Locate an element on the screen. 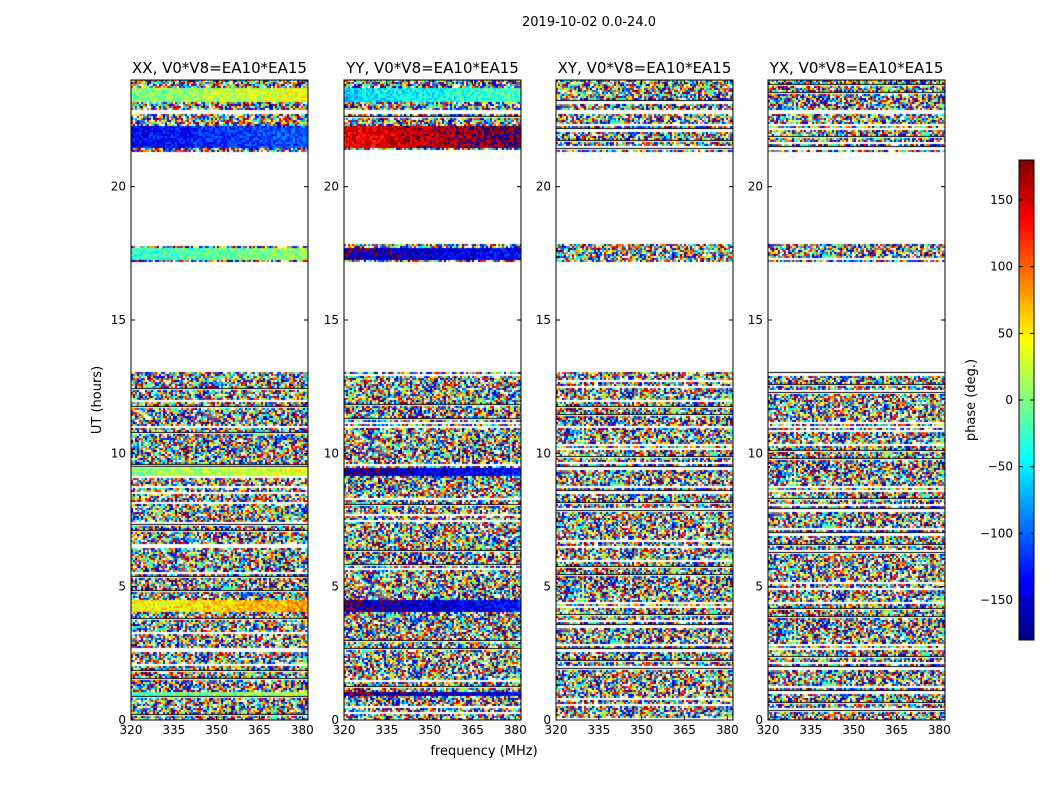 This screenshot has height=800, width=1050. colorbar: −150 −100 −50 0 50 100 150 is located at coordinates (1007, 400).